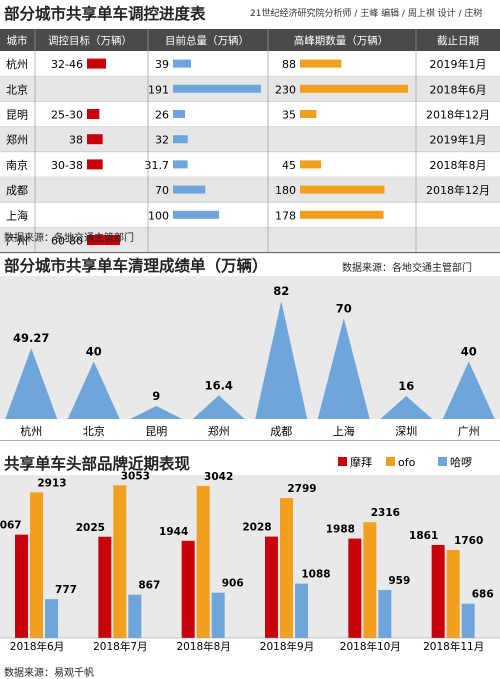 The width and height of the screenshot is (500, 679). What do you see at coordinates (149, 586) in the screenshot?
I see `brand-value-label: 867` at bounding box center [149, 586].